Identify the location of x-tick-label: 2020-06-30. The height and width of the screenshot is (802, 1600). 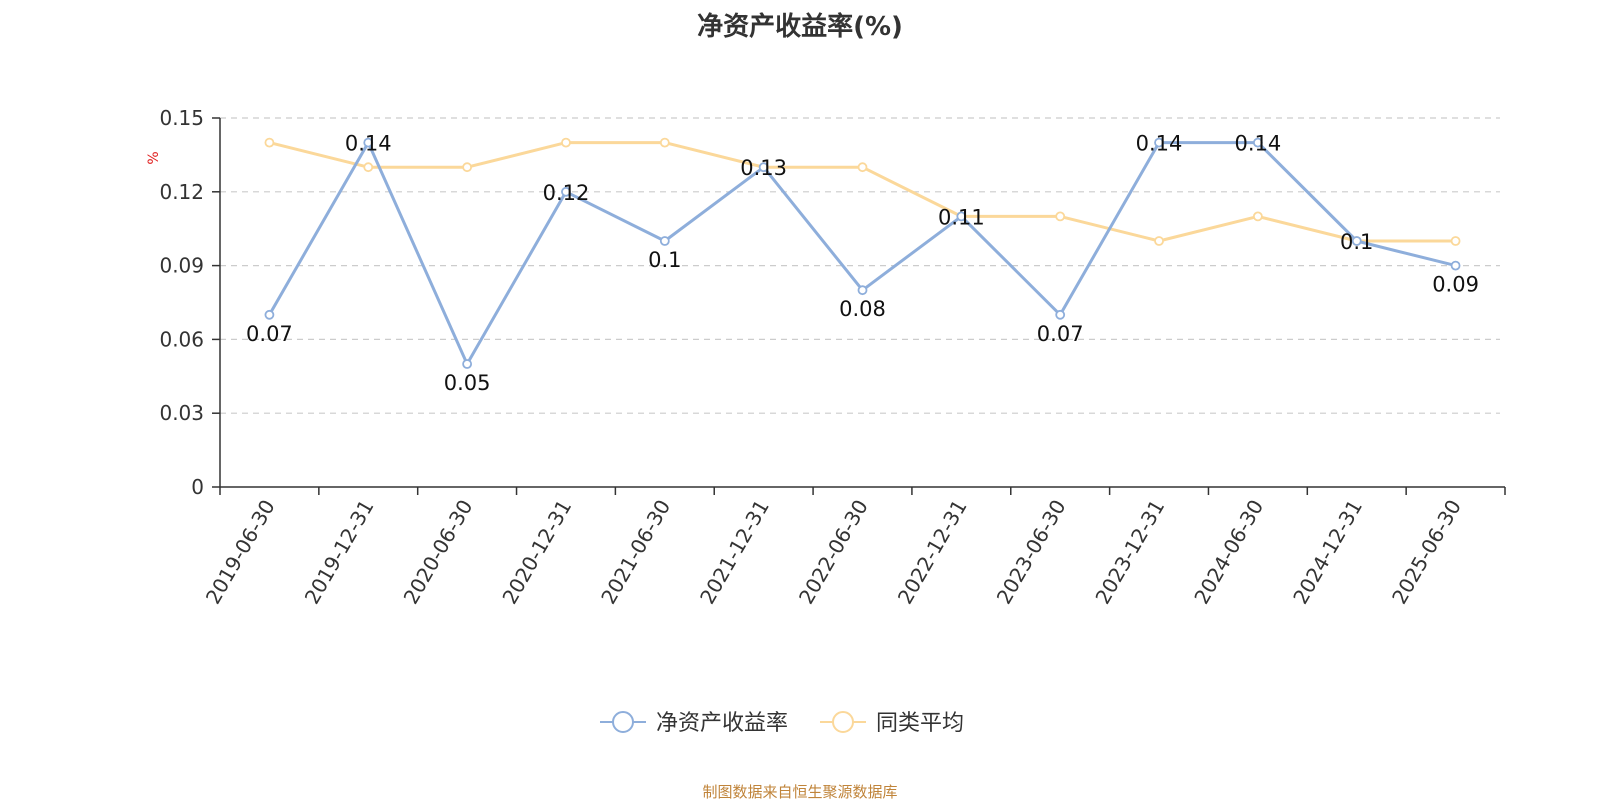
(438, 551).